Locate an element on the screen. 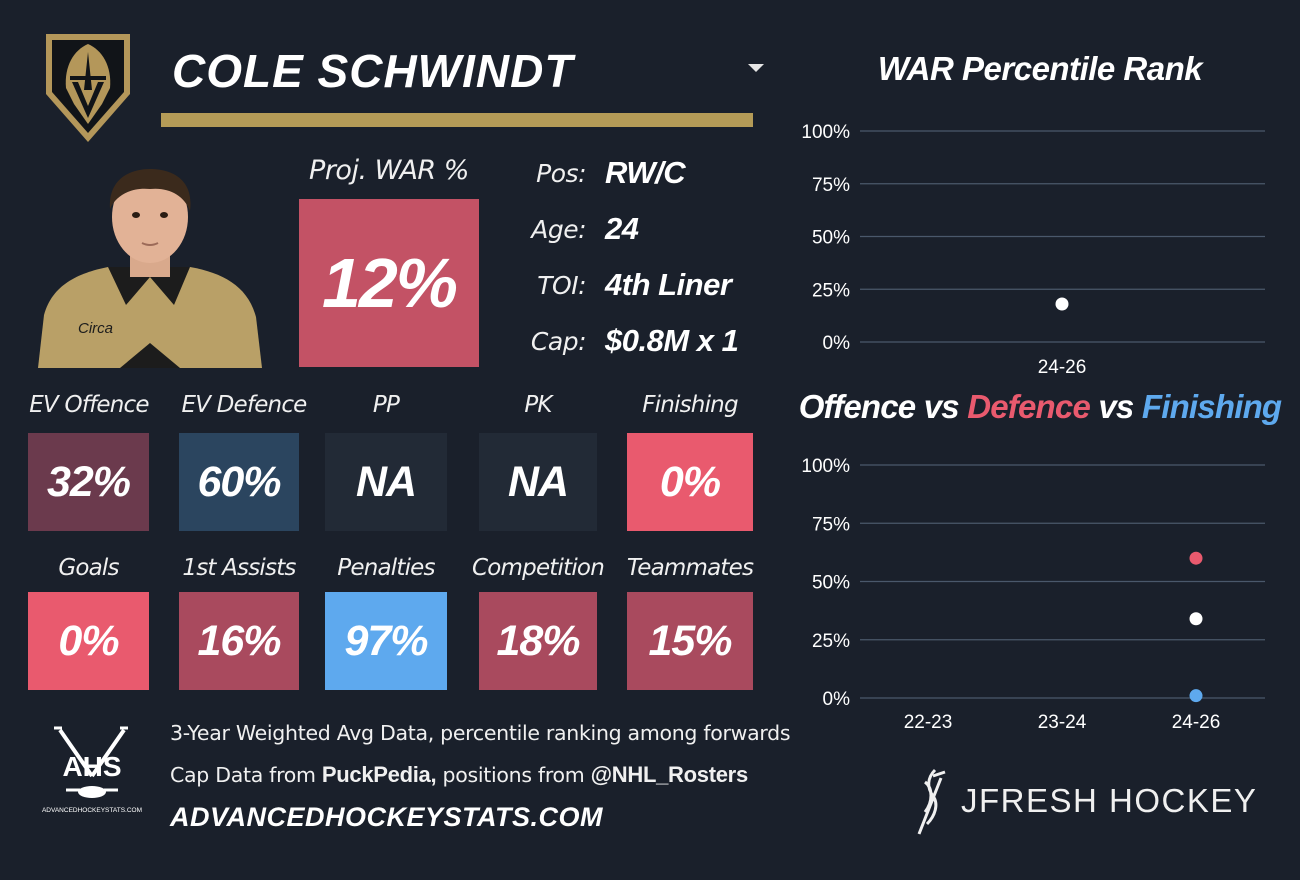 The height and width of the screenshot is (880, 1300). info-row-cap: Cap: $0.8M x 1 is located at coordinates (632, 341).